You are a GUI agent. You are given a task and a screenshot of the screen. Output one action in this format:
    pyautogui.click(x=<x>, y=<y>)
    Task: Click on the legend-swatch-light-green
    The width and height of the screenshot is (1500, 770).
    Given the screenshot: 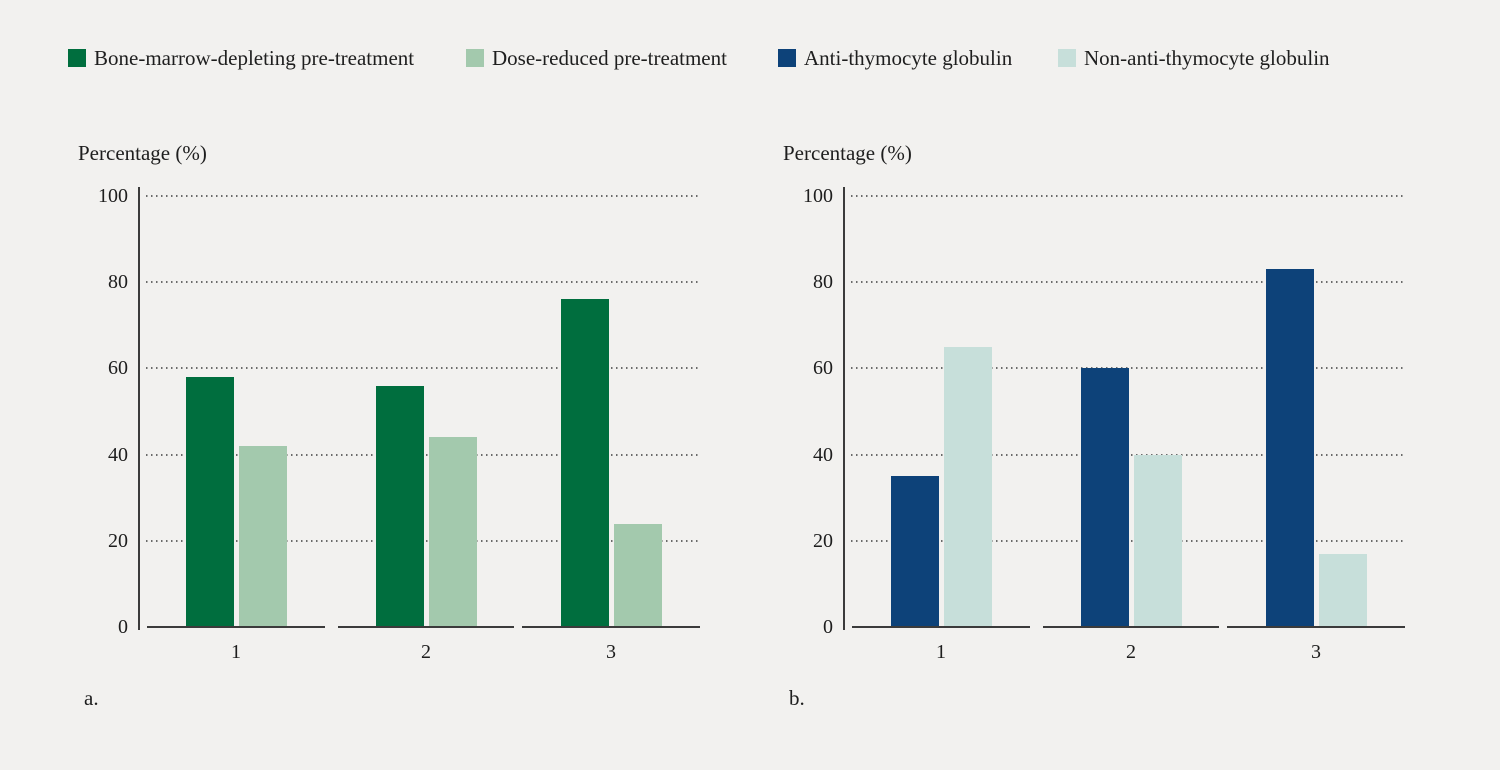 What is the action you would take?
    pyautogui.click(x=475, y=58)
    